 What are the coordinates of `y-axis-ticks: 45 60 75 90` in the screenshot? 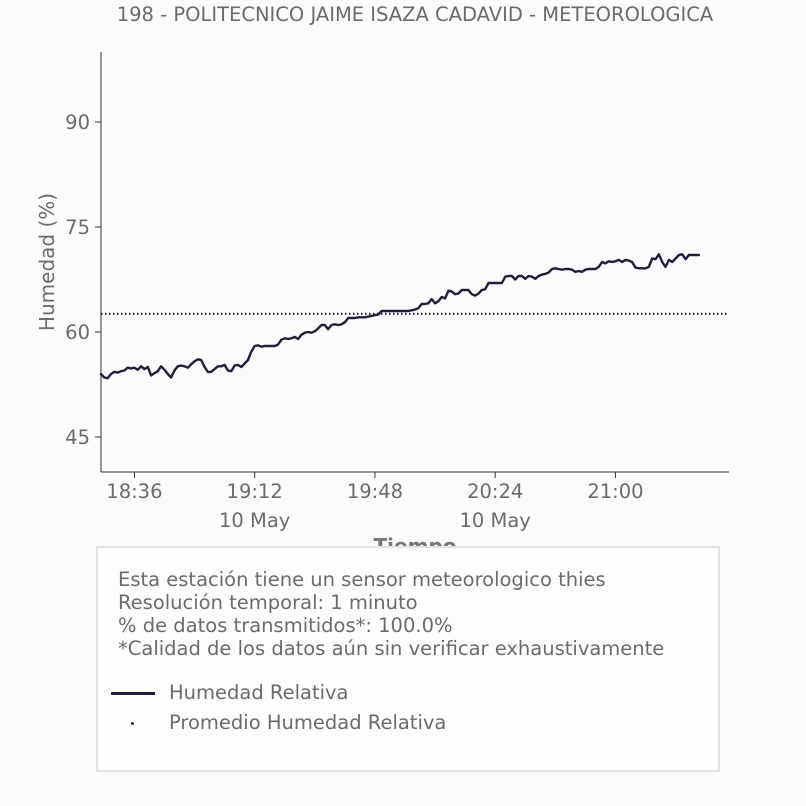 It's located at (83, 280).